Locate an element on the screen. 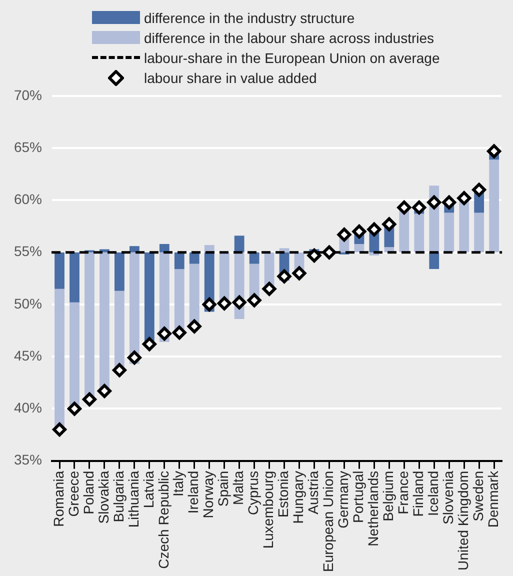 This screenshot has height=576, width=513. x-tick-label: Iceland is located at coordinates (432, 493).